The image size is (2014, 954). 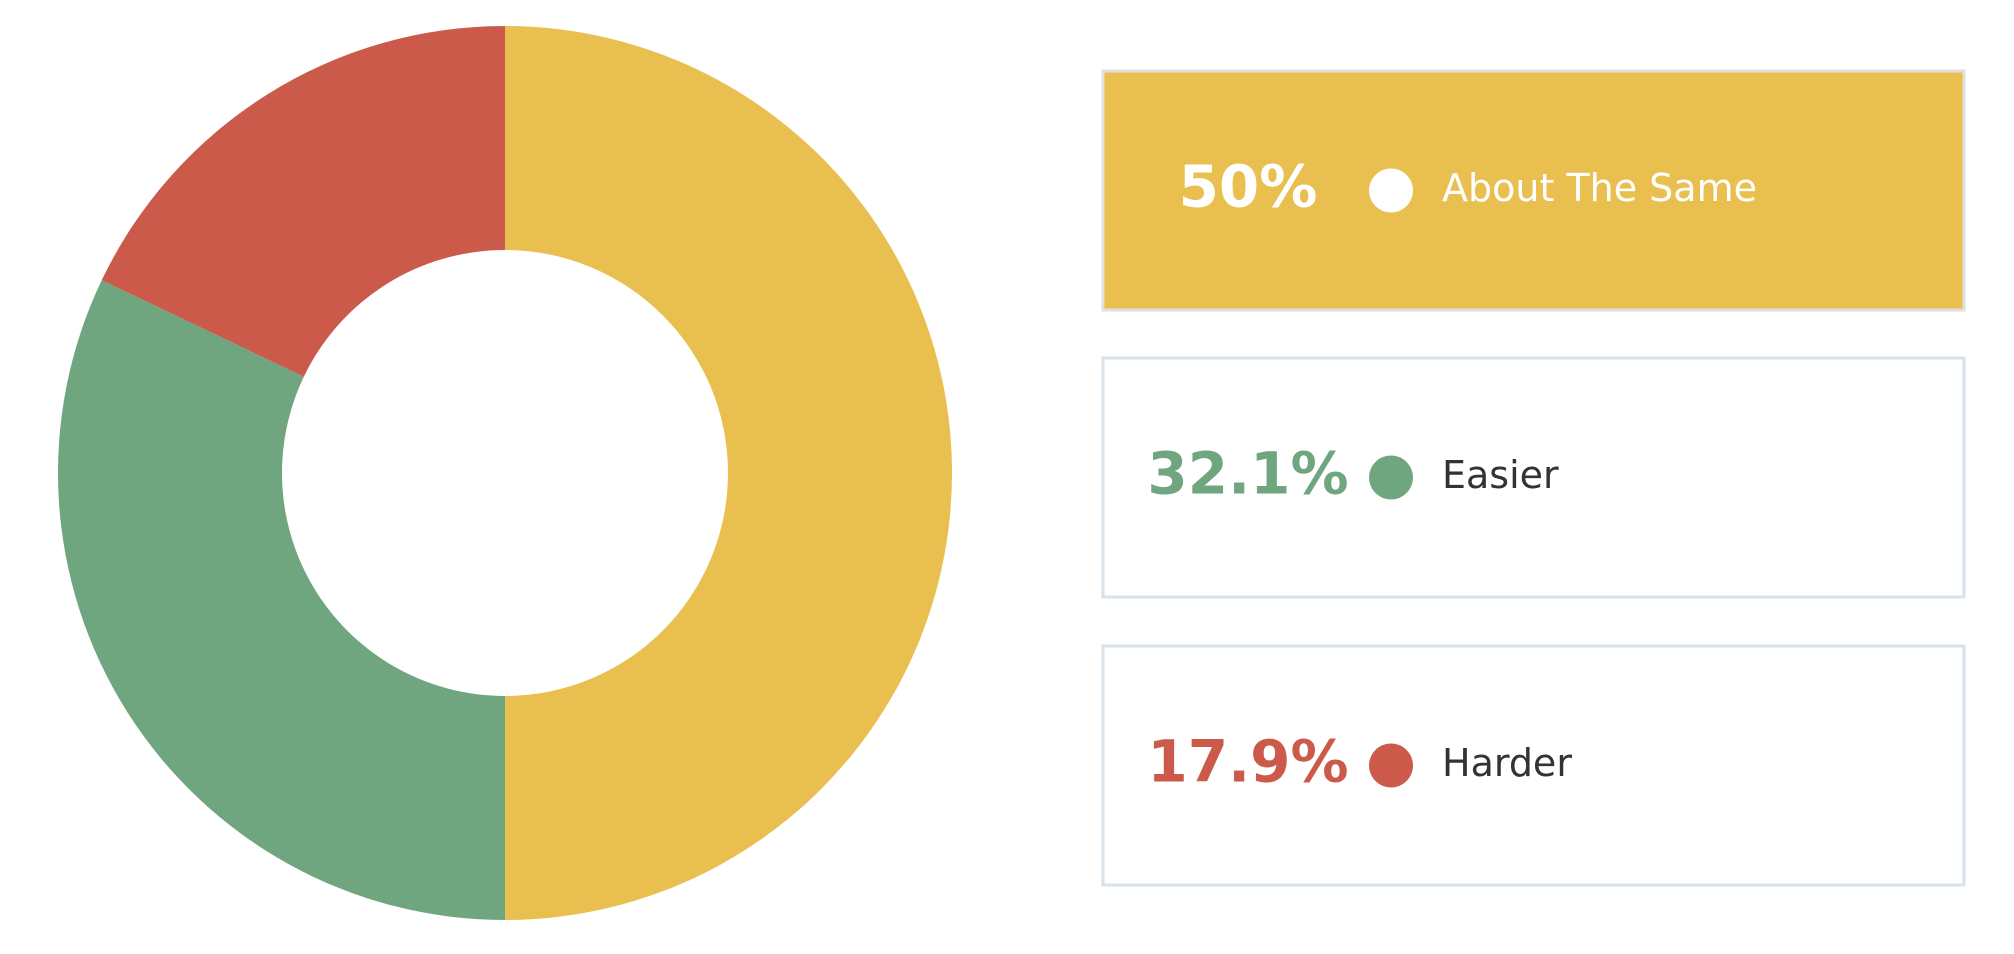 I want to click on legend-value: 17.9%, so click(x=1247, y=762).